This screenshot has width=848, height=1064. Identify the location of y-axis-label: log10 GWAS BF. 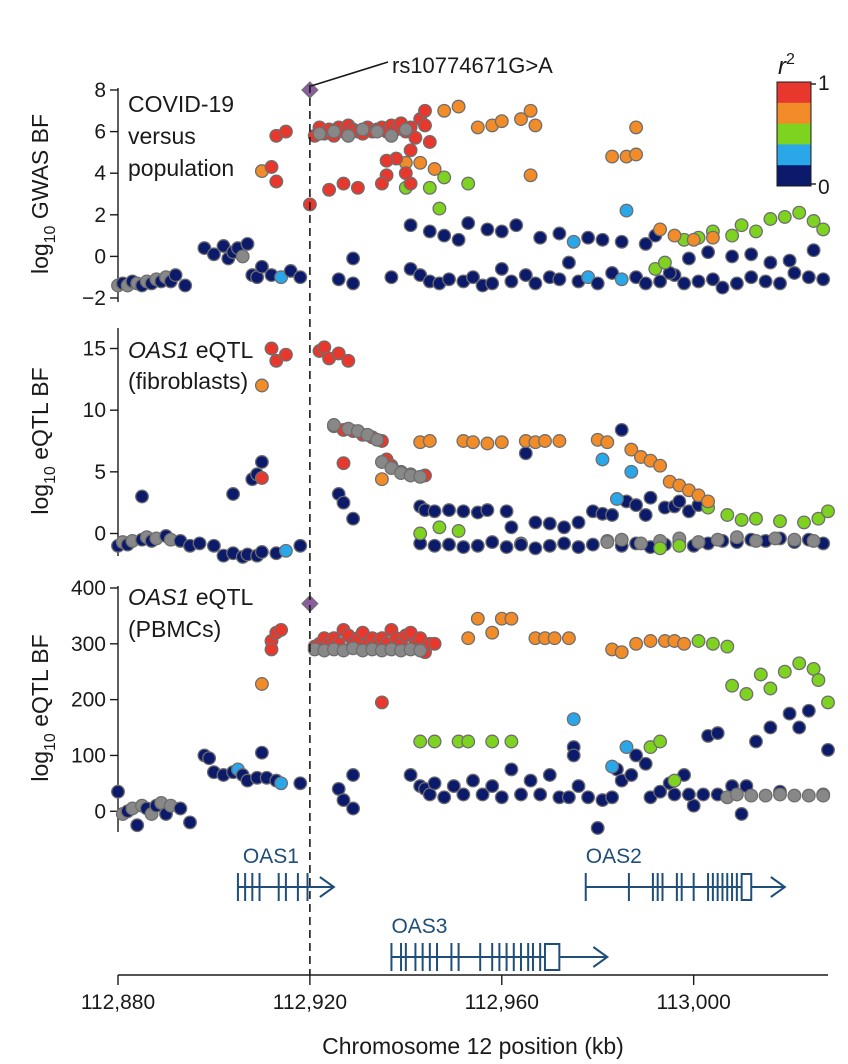
(43, 194).